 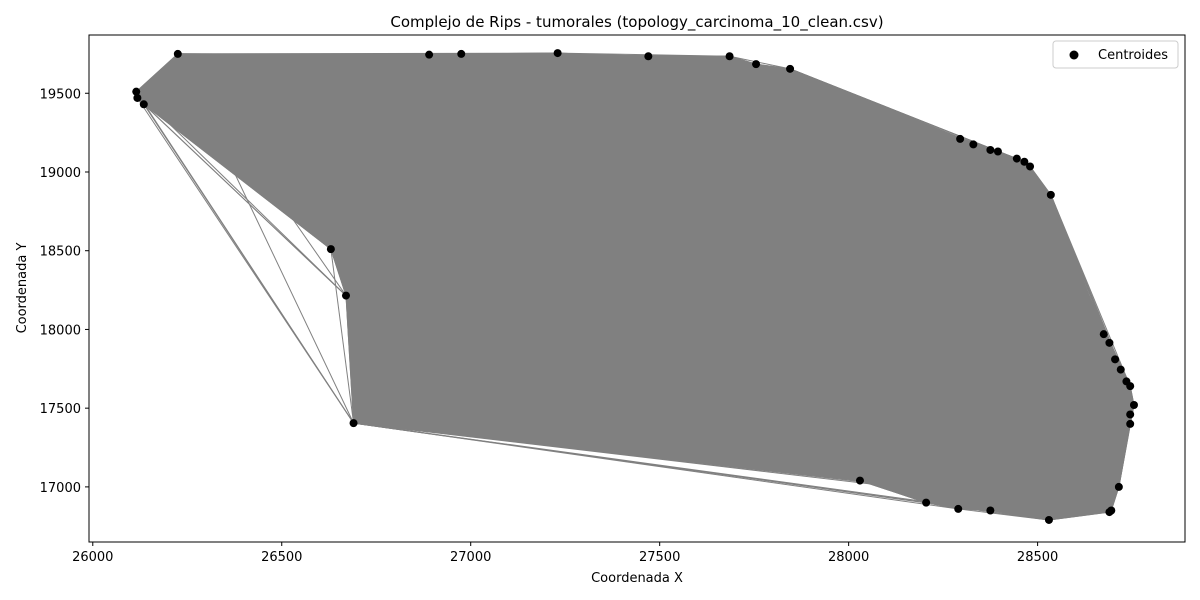 What do you see at coordinates (848, 557) in the screenshot?
I see `x-tick-label: 28000` at bounding box center [848, 557].